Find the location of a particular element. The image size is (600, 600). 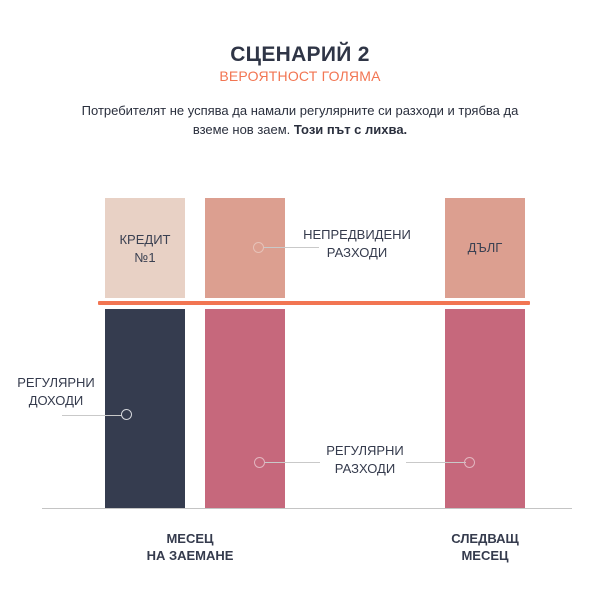

credit-label: КРЕДИТ №1 is located at coordinates (145, 249).